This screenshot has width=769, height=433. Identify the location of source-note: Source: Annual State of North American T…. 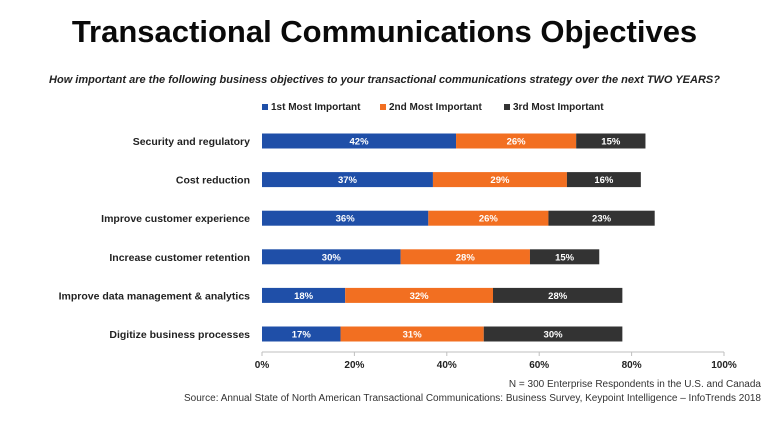
(472, 398).